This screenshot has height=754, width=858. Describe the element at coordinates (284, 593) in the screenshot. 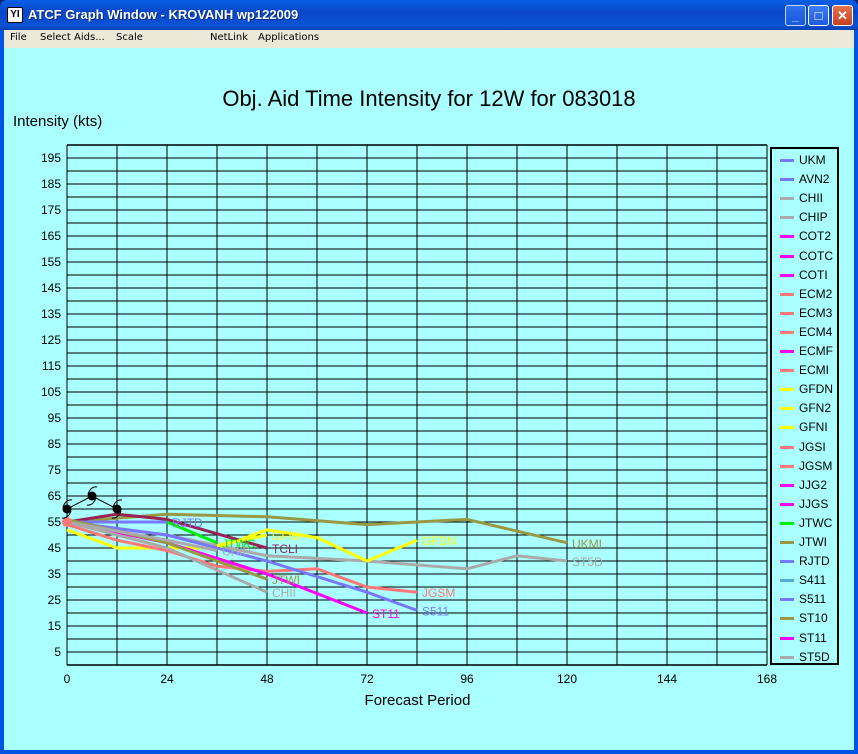

I see `series-label: CHII` at that location.